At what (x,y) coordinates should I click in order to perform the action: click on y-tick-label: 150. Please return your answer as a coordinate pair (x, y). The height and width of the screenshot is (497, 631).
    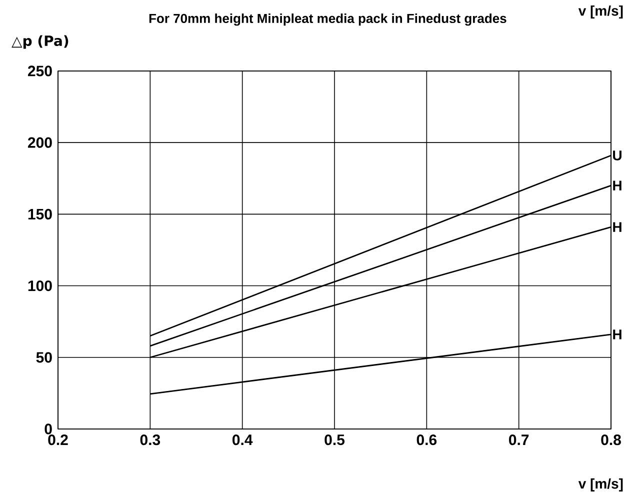
    Looking at the image, I should click on (40, 214).